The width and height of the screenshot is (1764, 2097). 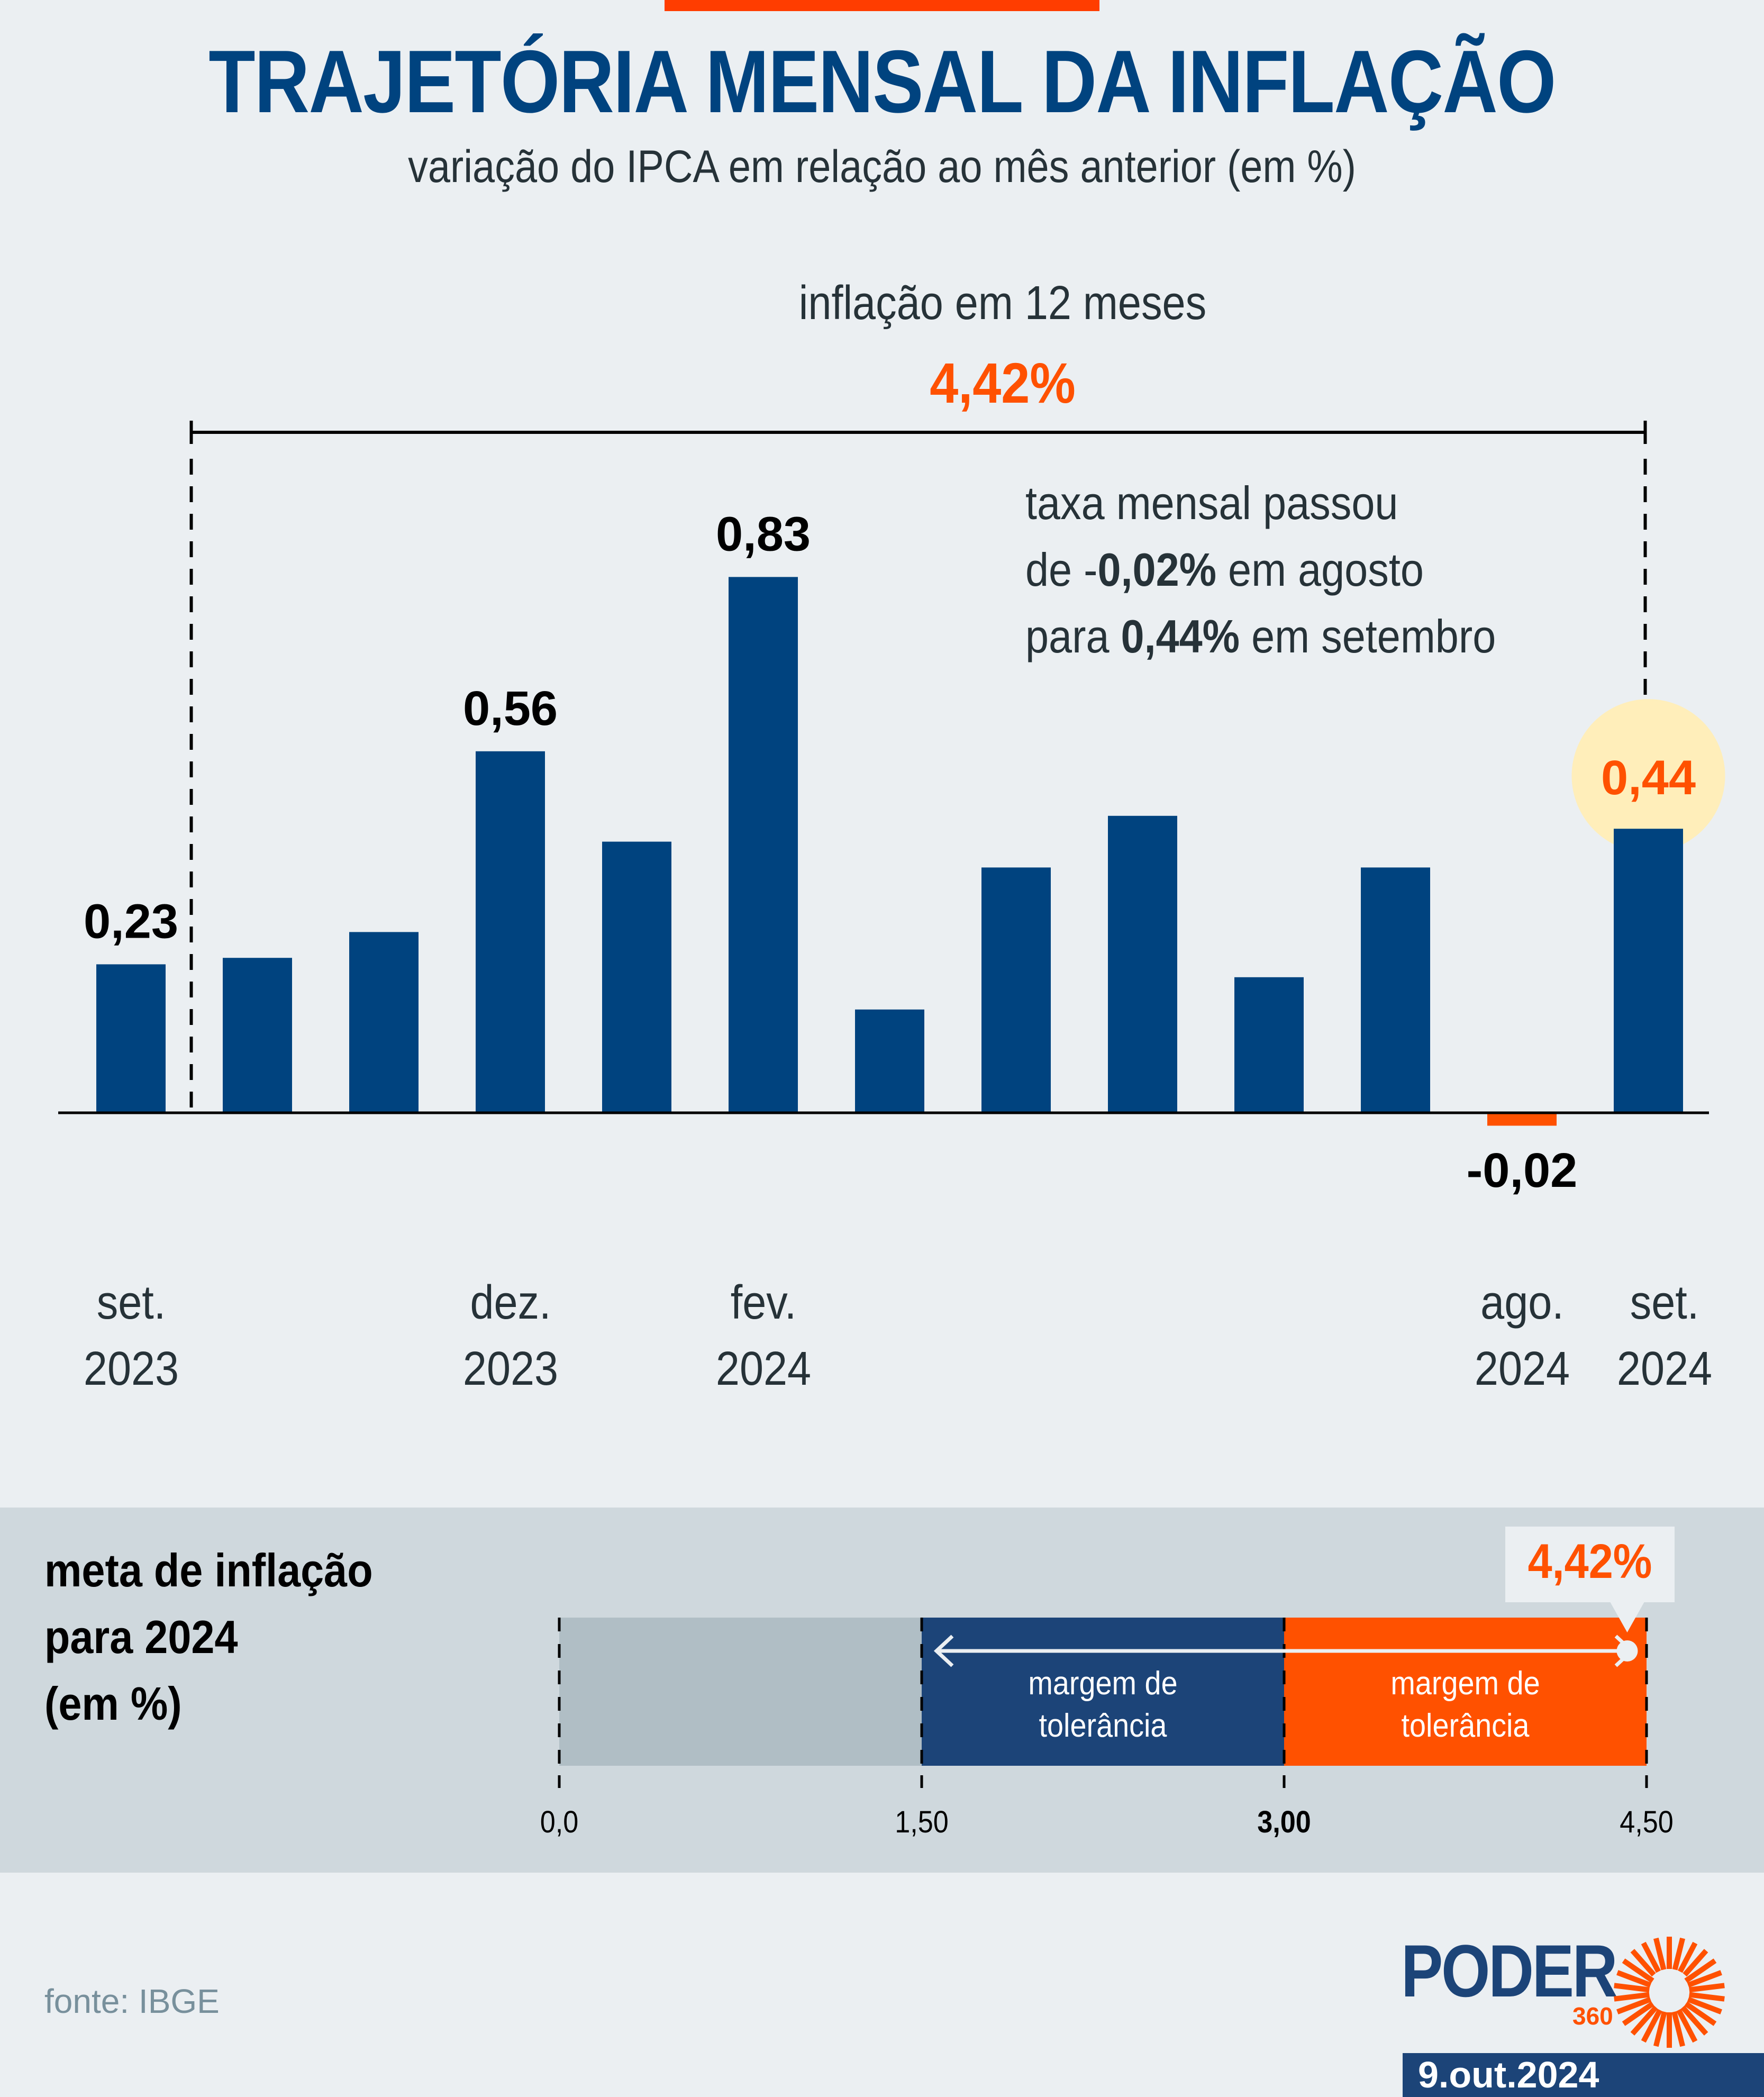 I want to click on accumulated-value: 4,42%, so click(x=1003, y=383).